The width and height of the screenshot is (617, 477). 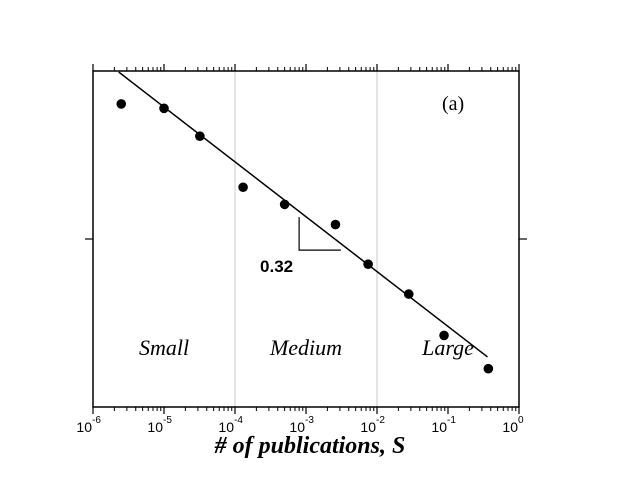 I want to click on x-tick-label-exponent: -3, so click(x=309, y=420).